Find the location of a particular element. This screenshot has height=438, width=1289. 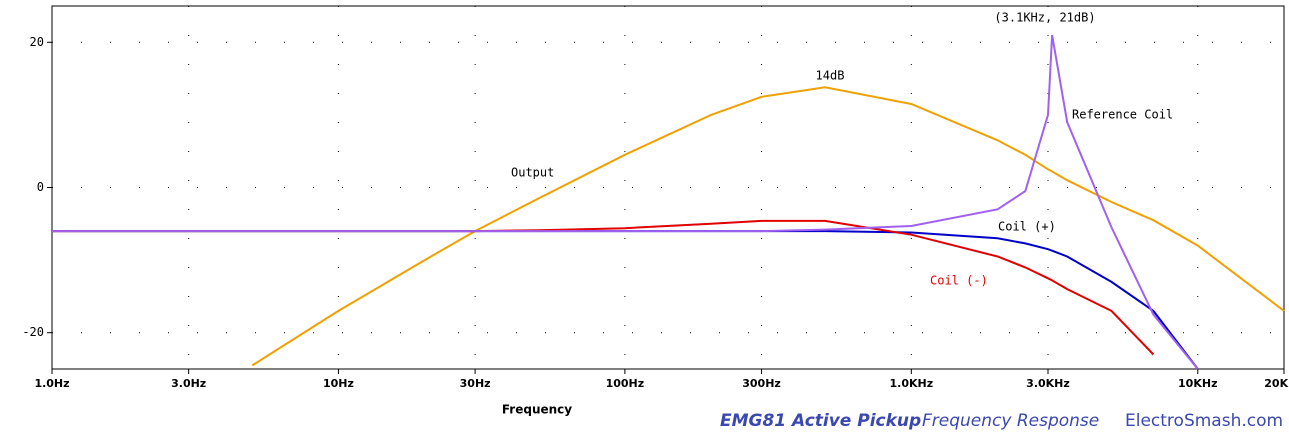

x-tick-label: 1.0Hz is located at coordinates (51, 383).